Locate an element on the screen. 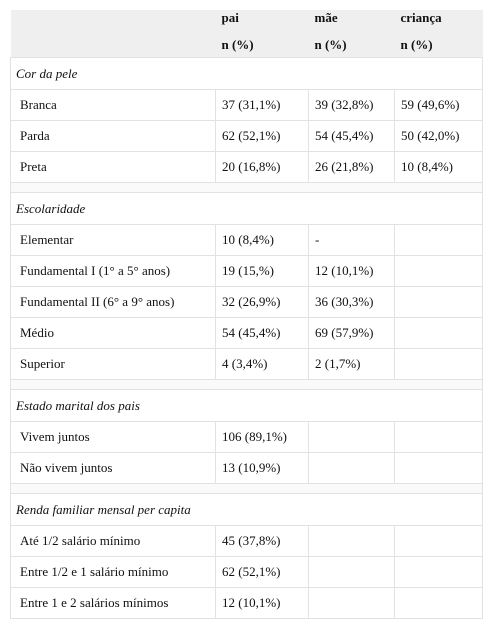 The width and height of the screenshot is (492, 622). data-row: Vivem juntos 106 (89,1%) is located at coordinates (246, 437).